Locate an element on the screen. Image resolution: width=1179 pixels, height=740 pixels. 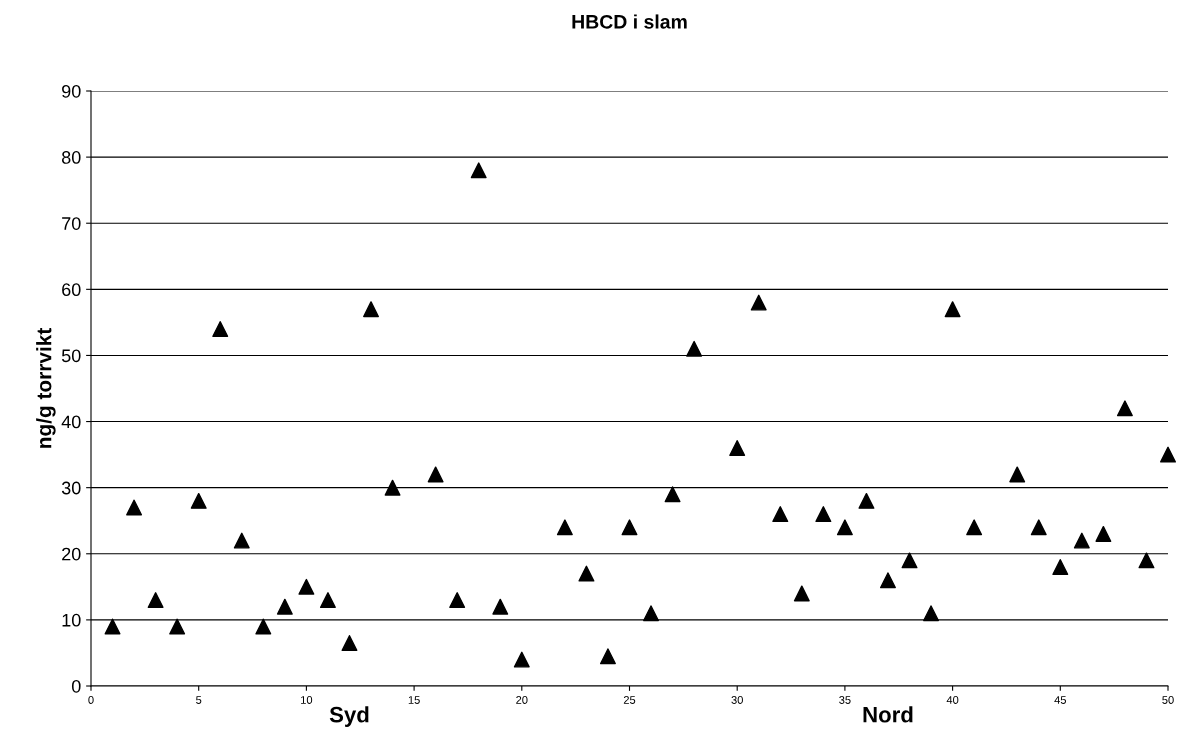
y-tick-label: 0 is located at coordinates (76, 686).